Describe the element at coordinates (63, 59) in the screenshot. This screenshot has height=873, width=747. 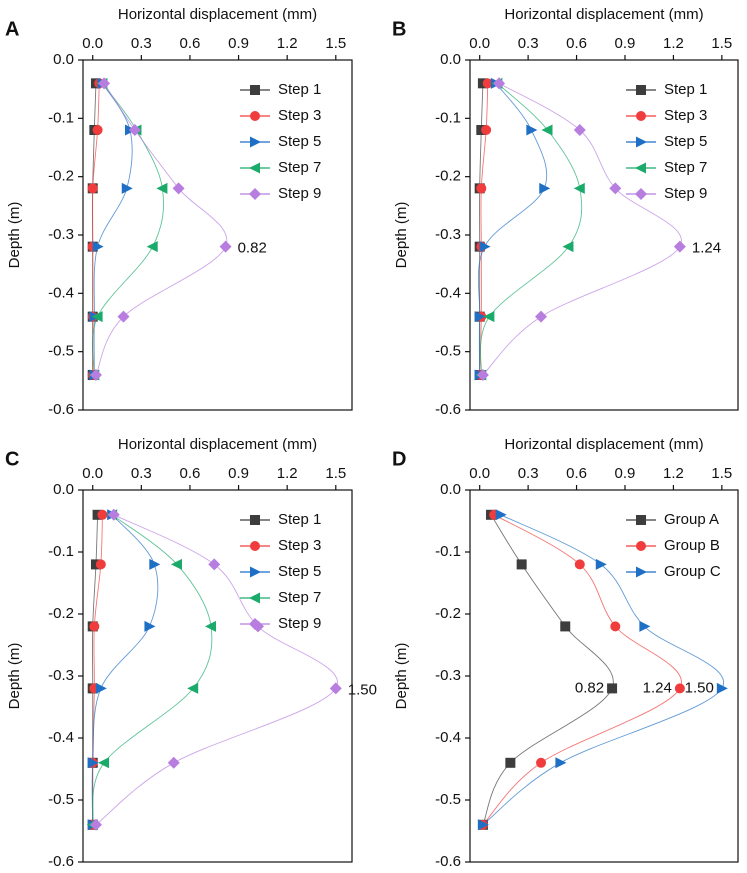
I see `y-tick-label: 0.0` at that location.